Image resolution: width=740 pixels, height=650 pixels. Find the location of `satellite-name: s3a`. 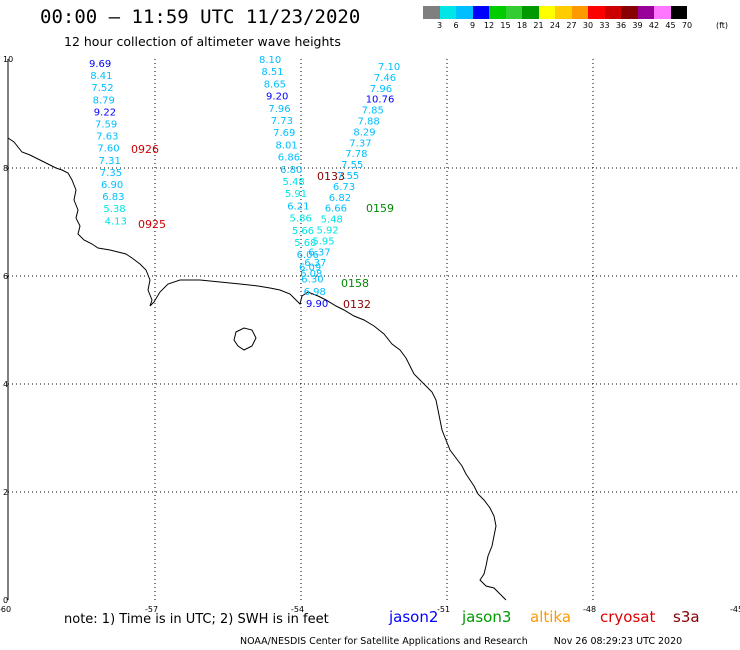

satellite-name: s3a is located at coordinates (686, 617).